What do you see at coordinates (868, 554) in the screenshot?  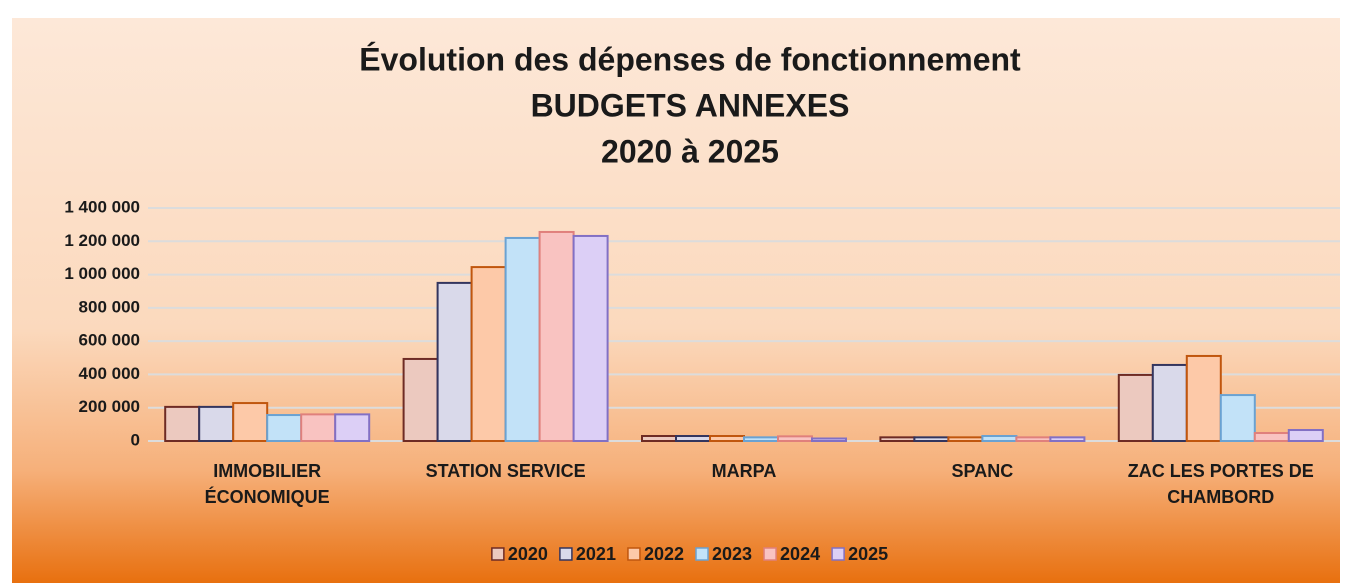 I see `legend-label: 2025` at bounding box center [868, 554].